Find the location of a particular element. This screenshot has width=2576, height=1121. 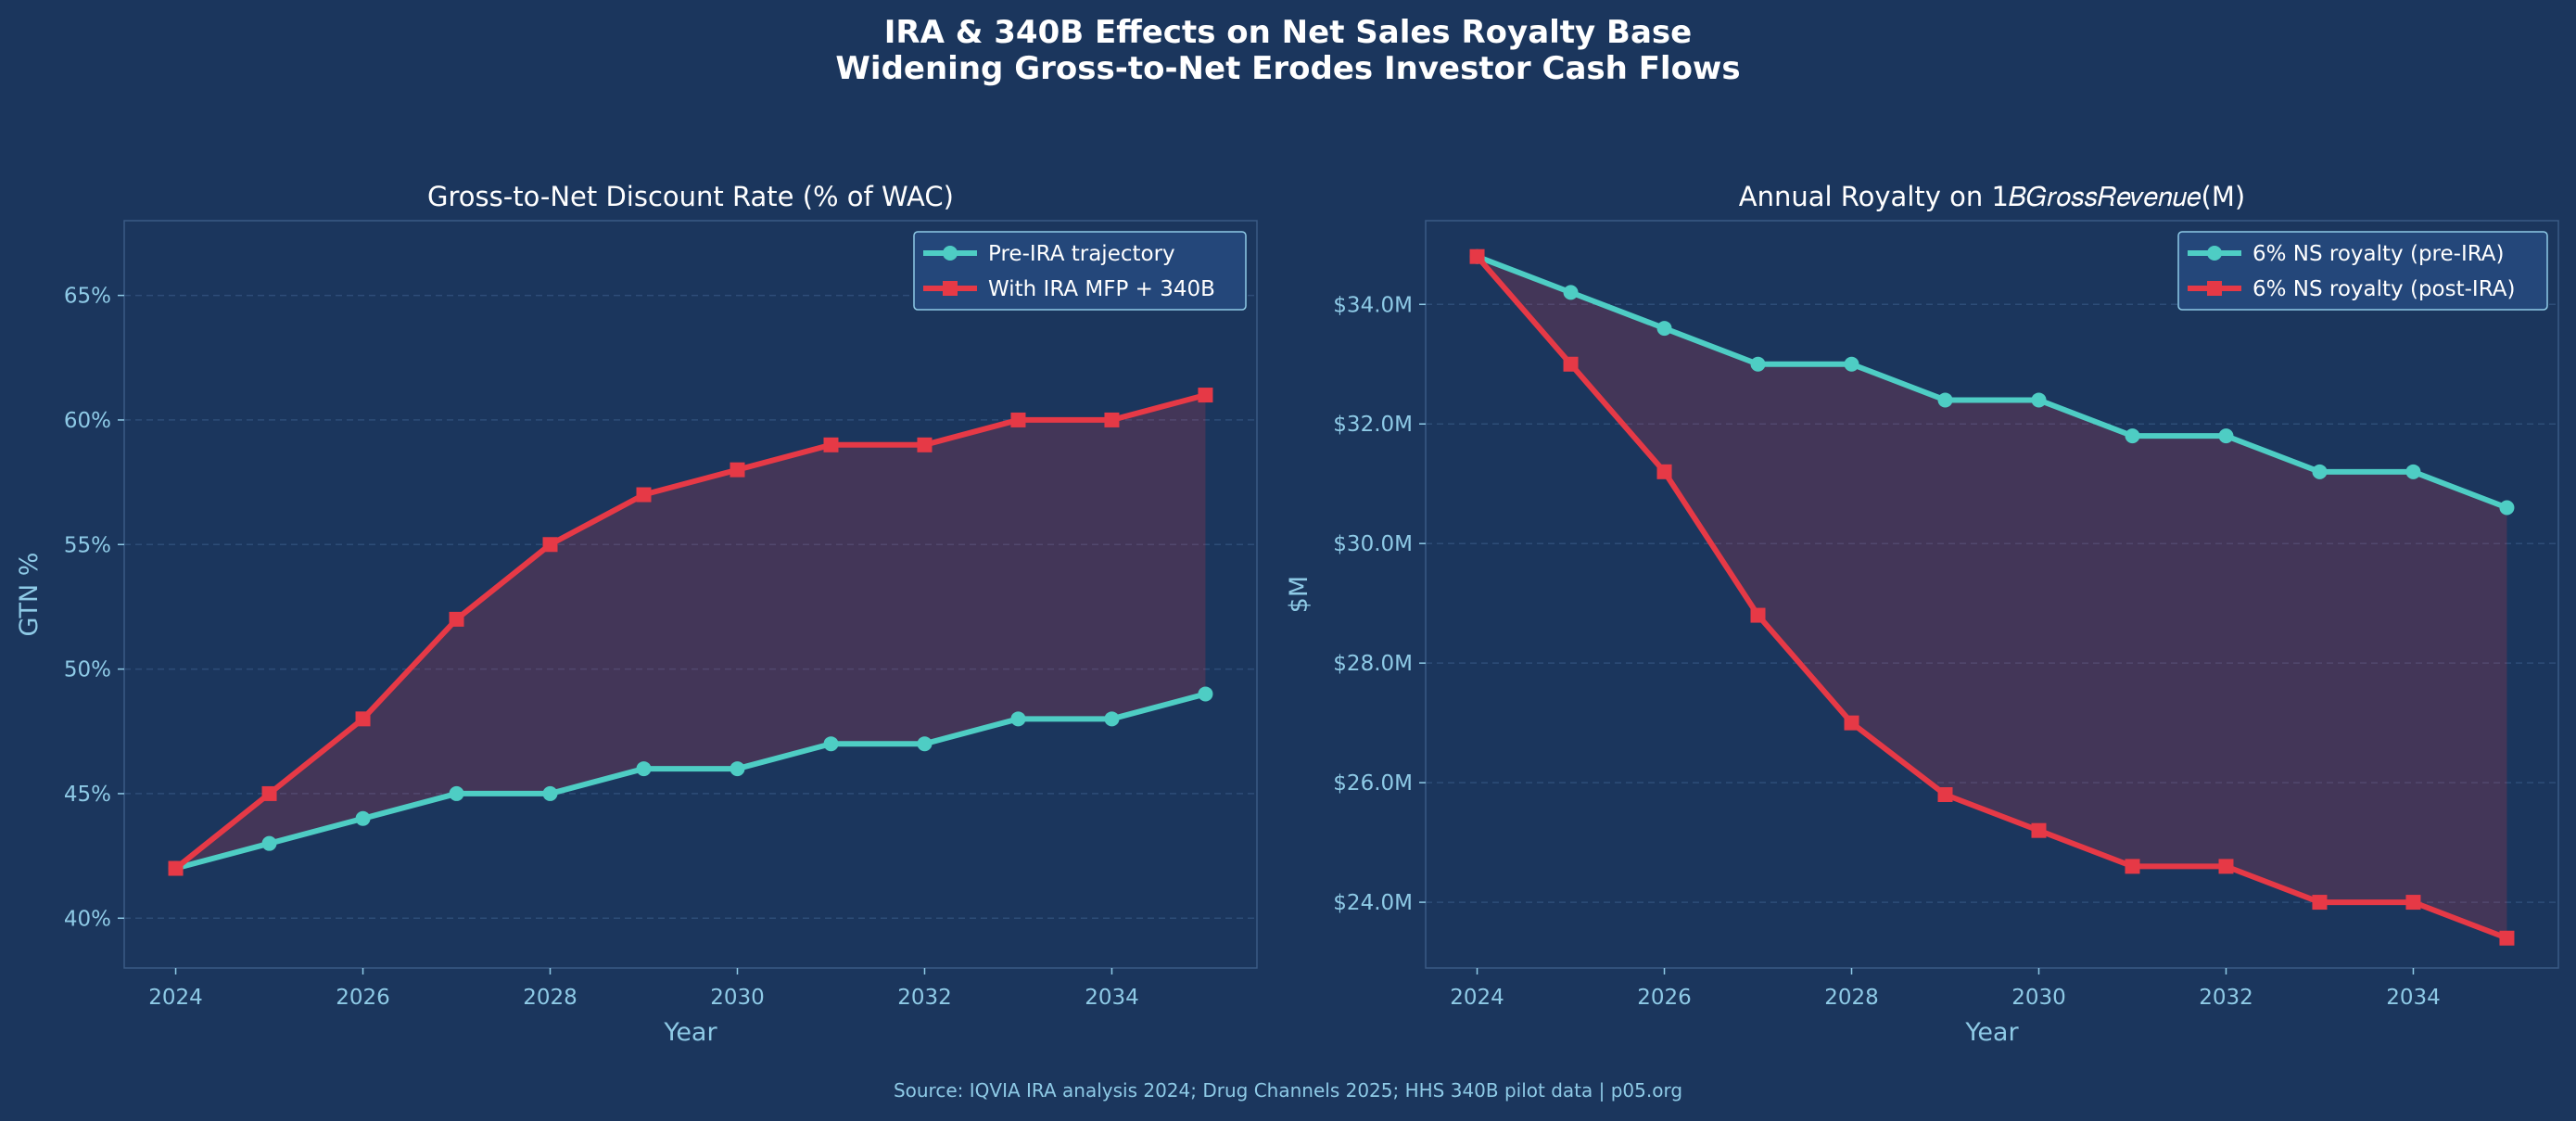

chart2-ytick-label: $34.0M is located at coordinates (1373, 305).